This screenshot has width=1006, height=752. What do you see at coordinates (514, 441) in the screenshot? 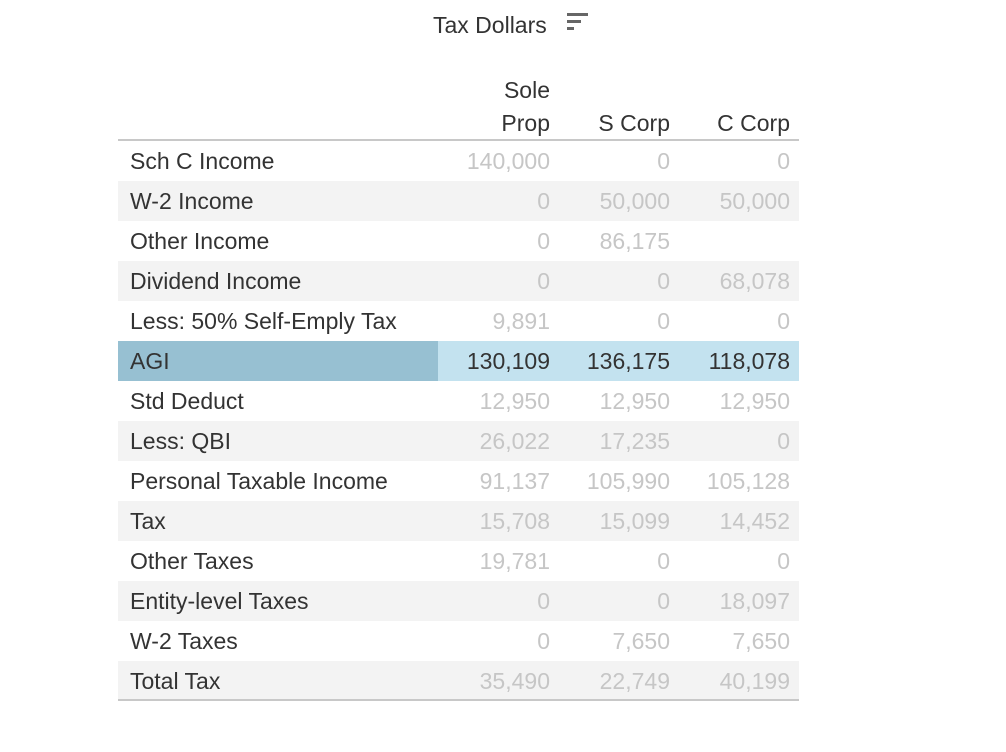
I see `value-cell: 26,022` at bounding box center [514, 441].